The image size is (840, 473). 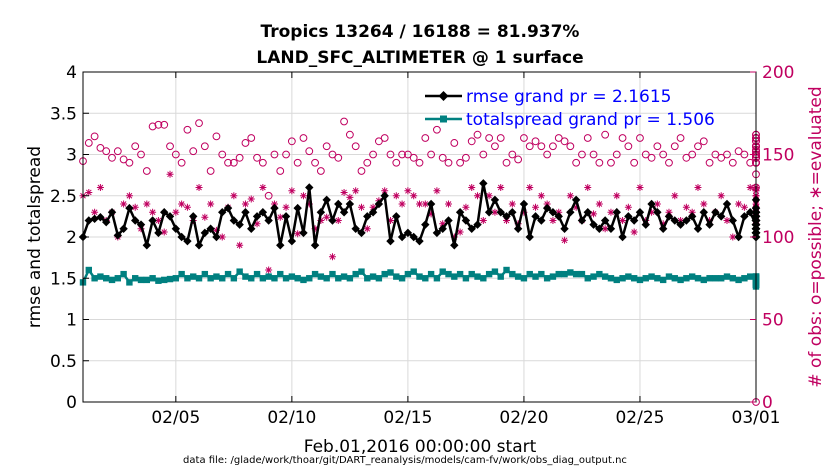 What do you see at coordinates (420, 32) in the screenshot?
I see `chart-title-line-1: Tropics 13264 / 16188 = 81.937%` at bounding box center [420, 32].